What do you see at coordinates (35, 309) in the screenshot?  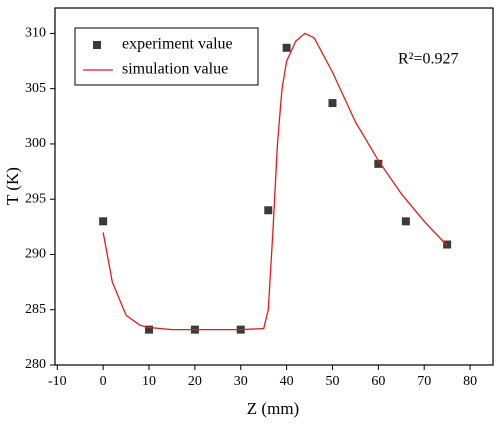 I see `y-tick-label: 285` at bounding box center [35, 309].